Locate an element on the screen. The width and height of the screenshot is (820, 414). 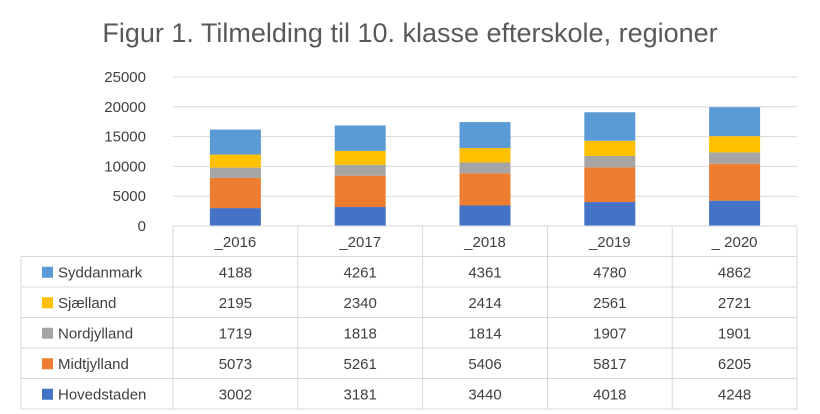
data-label: 1814 is located at coordinates (484, 333).